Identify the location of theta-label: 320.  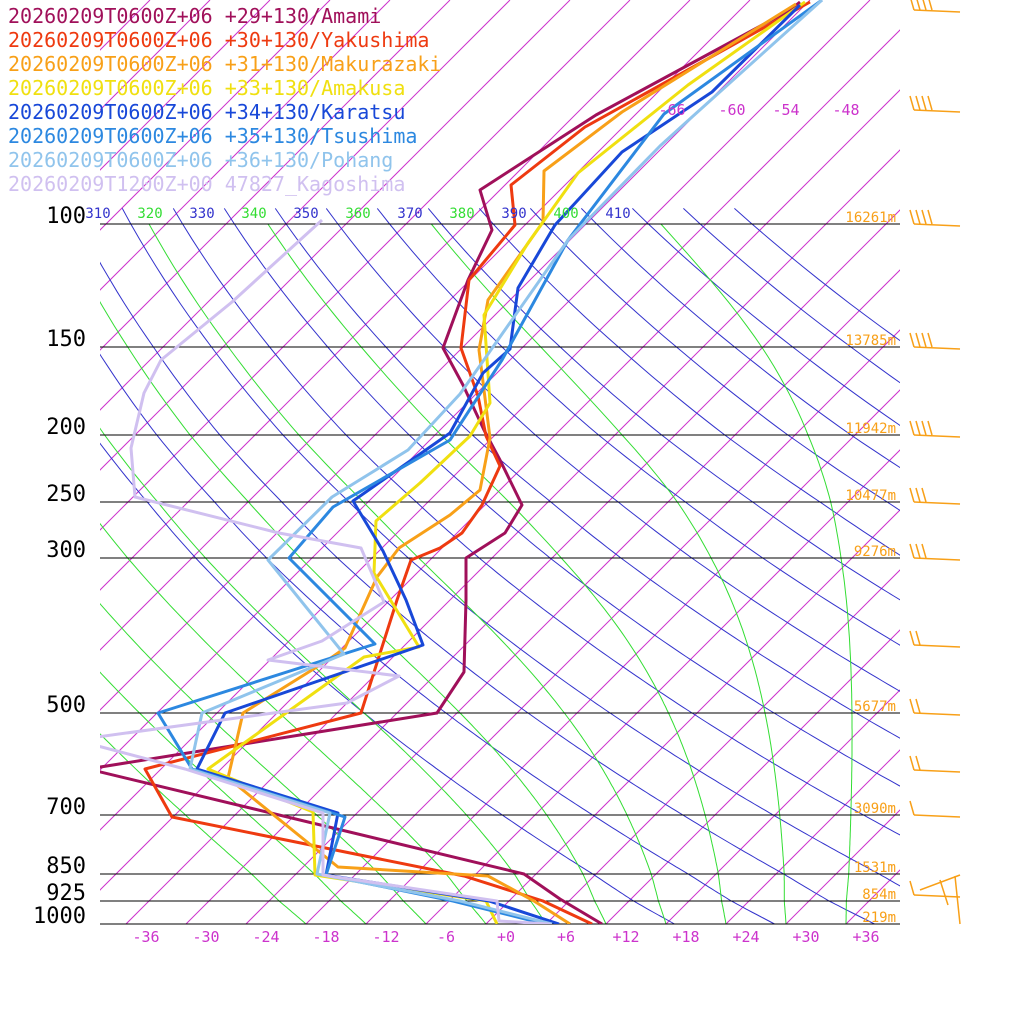
(149, 214).